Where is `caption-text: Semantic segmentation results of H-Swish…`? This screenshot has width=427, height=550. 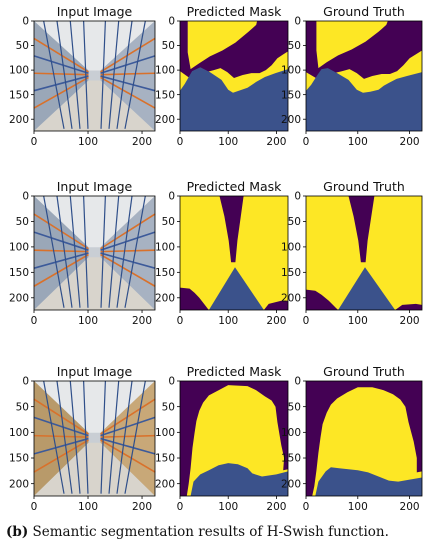
caption-text: Semantic segmentation results of H-Swish… is located at coordinates (210, 532).